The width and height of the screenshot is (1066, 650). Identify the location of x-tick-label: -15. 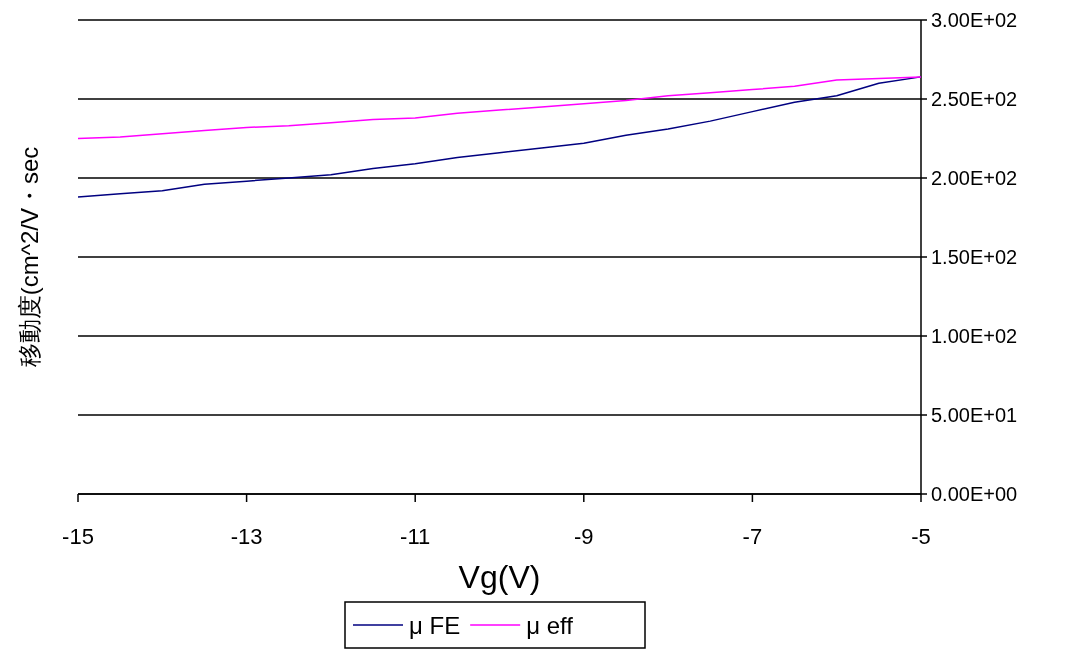
(78, 536).